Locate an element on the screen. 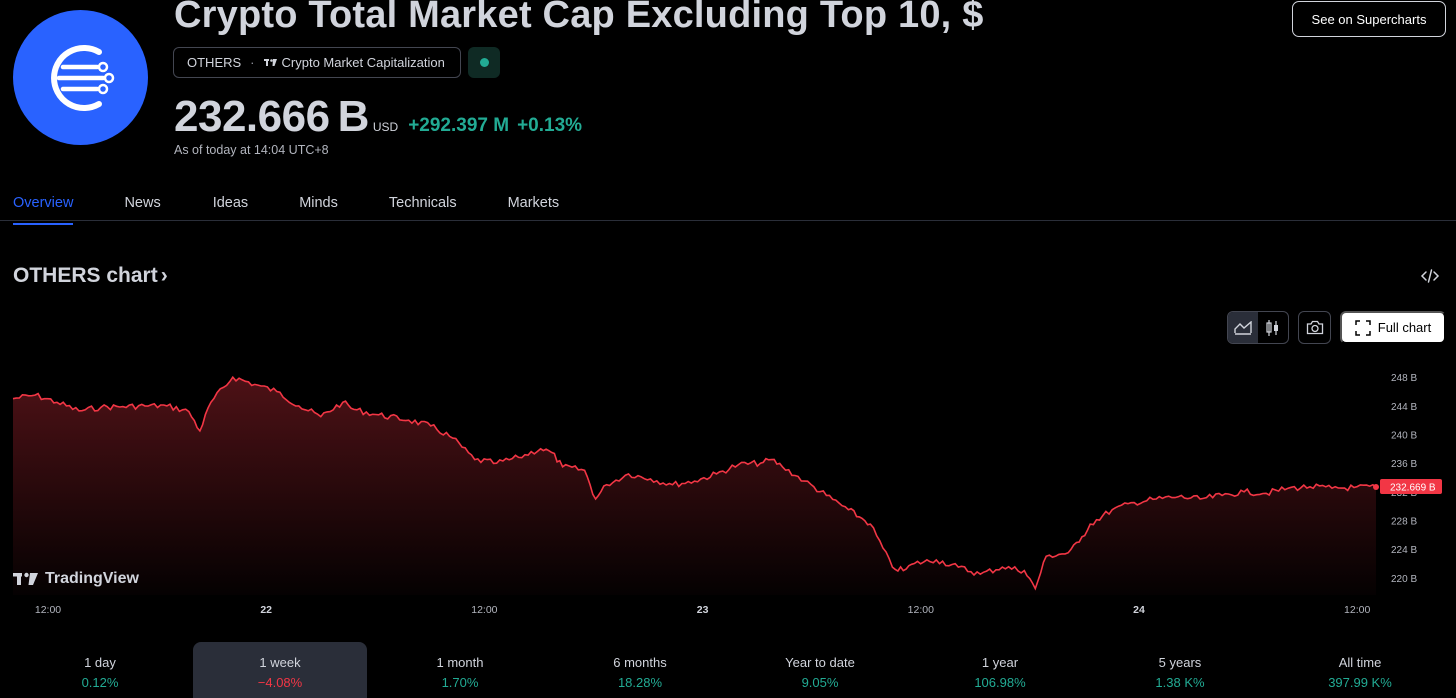  candles-chart-icon is located at coordinates (1273, 327).